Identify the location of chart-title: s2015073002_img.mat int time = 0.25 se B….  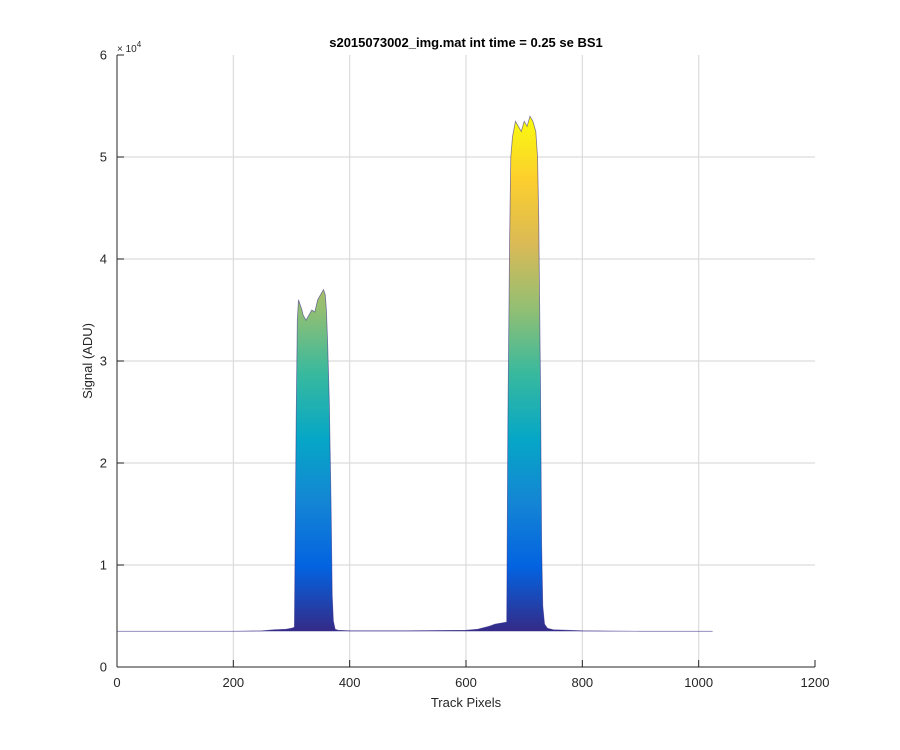
(466, 42).